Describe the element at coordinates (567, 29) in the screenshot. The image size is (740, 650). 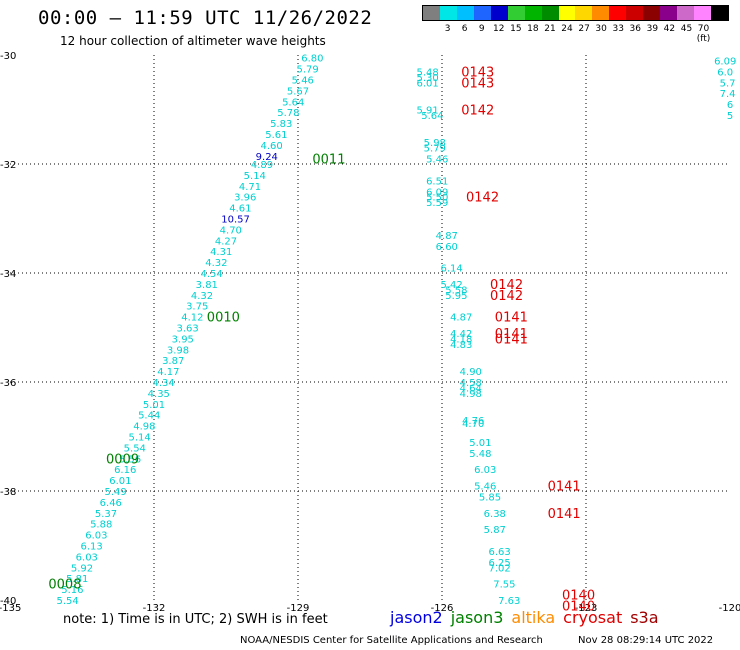
I see `legend-label: 24` at that location.